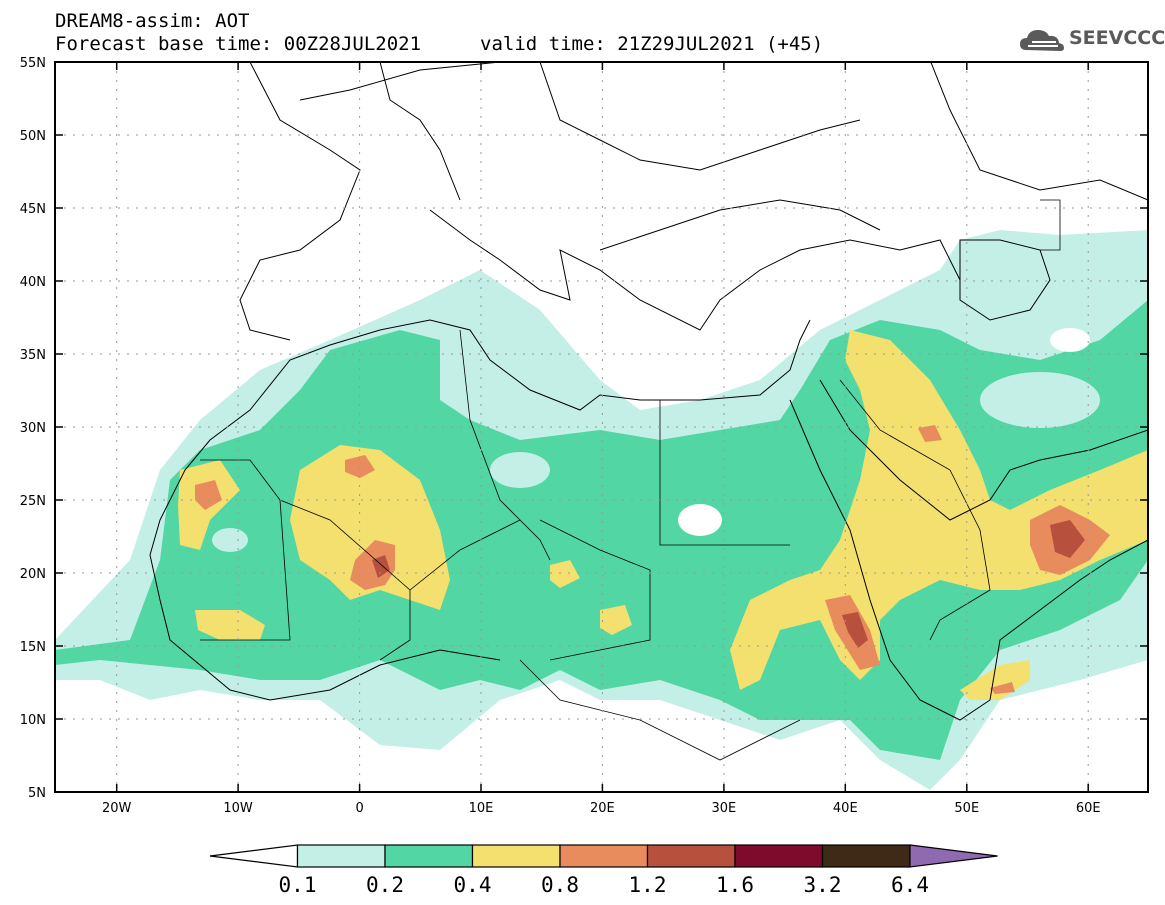 This screenshot has width=1165, height=905. I want to click on lon-label: 20E, so click(602, 808).